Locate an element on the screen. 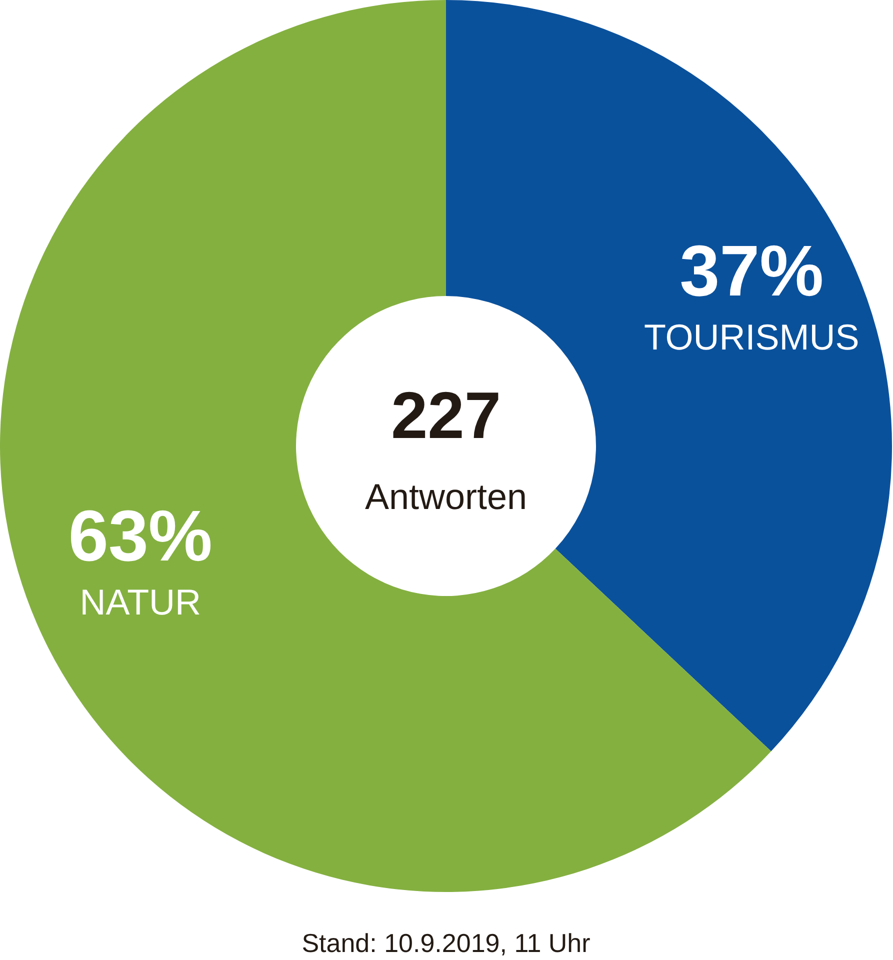  data-label: 37% is located at coordinates (752, 272).